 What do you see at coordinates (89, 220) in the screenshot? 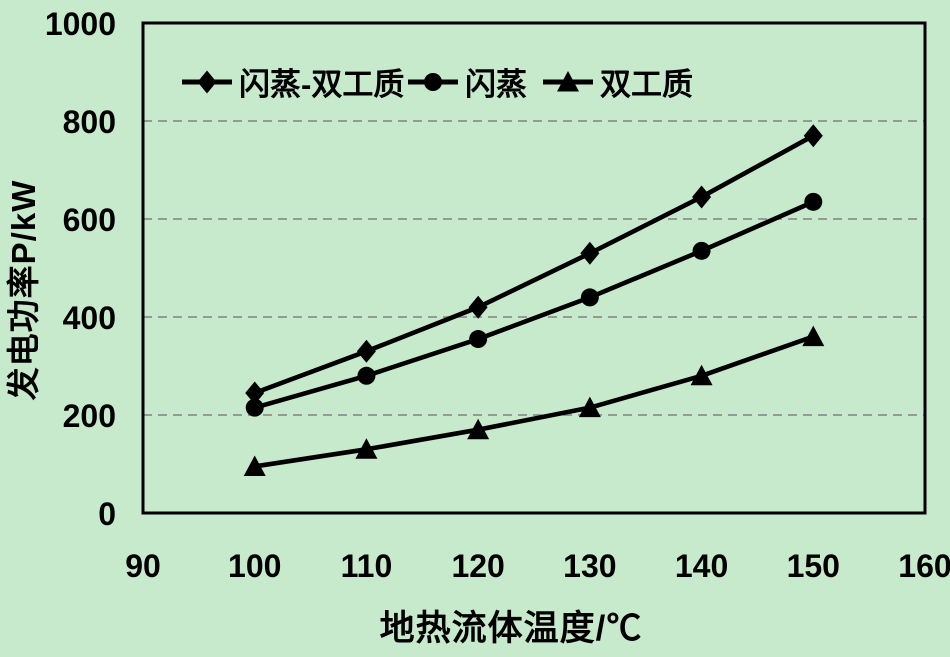
I see `y-tick-label: 600` at bounding box center [89, 220].